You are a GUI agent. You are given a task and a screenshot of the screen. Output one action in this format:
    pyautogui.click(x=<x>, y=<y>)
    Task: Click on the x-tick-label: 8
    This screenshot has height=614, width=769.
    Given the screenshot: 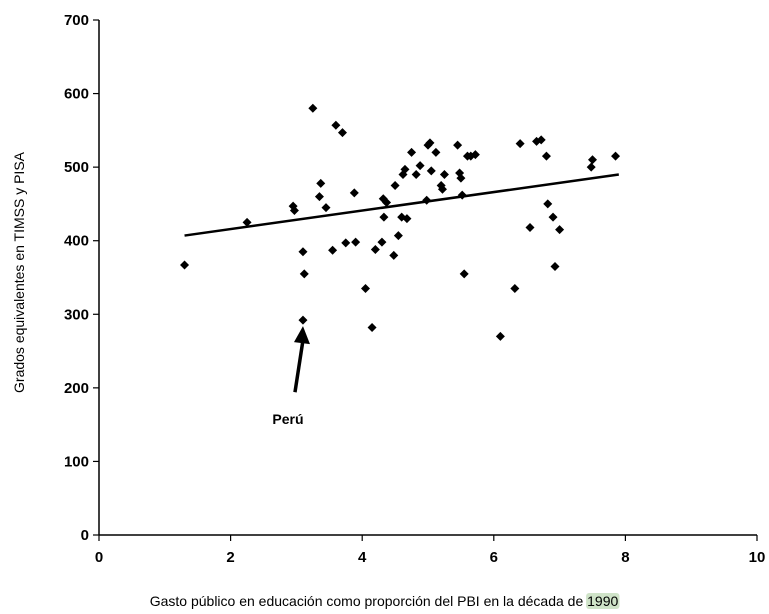 What is the action you would take?
    pyautogui.click(x=625, y=557)
    